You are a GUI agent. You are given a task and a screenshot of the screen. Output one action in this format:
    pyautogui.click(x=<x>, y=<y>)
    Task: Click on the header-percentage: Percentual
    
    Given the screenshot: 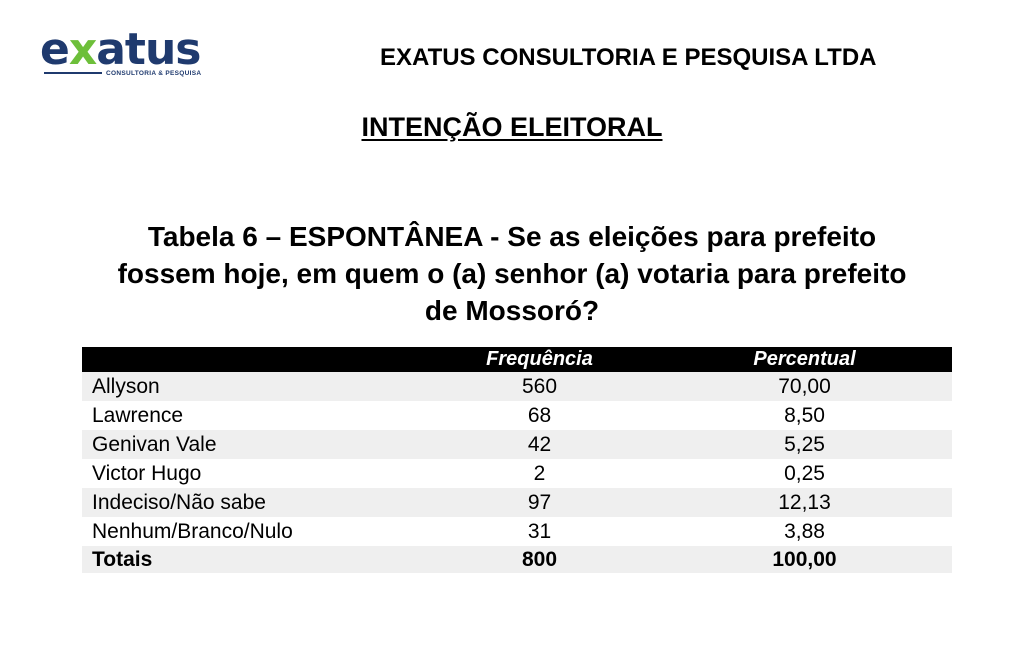 What is the action you would take?
    pyautogui.click(x=804, y=359)
    